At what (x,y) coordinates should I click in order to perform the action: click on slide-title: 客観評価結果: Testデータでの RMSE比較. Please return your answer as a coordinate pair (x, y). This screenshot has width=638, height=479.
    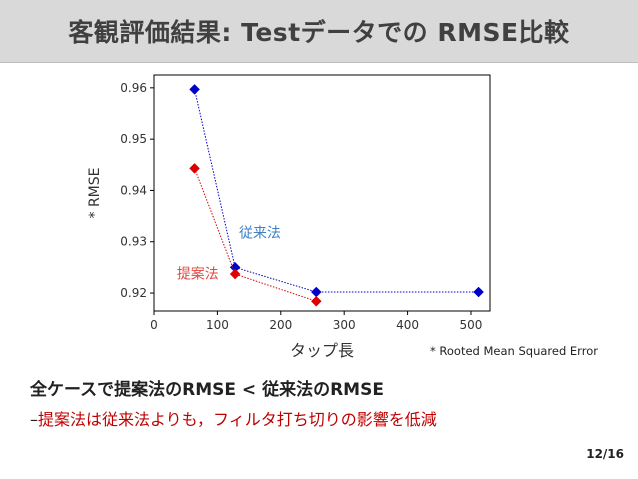
    Looking at the image, I should click on (319, 32).